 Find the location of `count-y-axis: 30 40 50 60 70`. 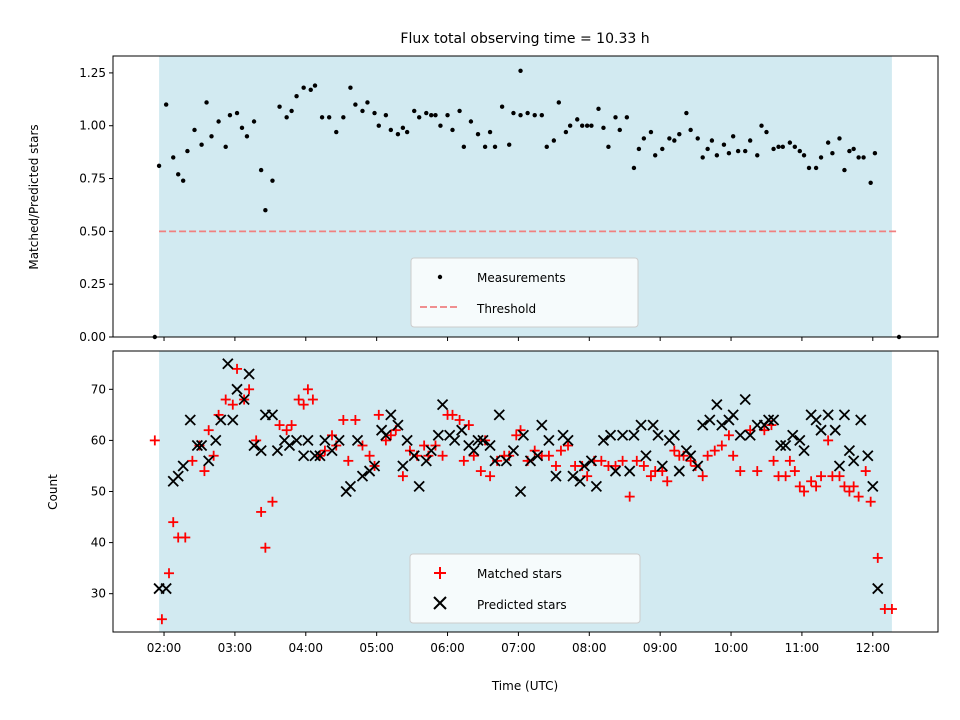

count-y-axis: 30 40 50 60 70 is located at coordinates (102, 491).